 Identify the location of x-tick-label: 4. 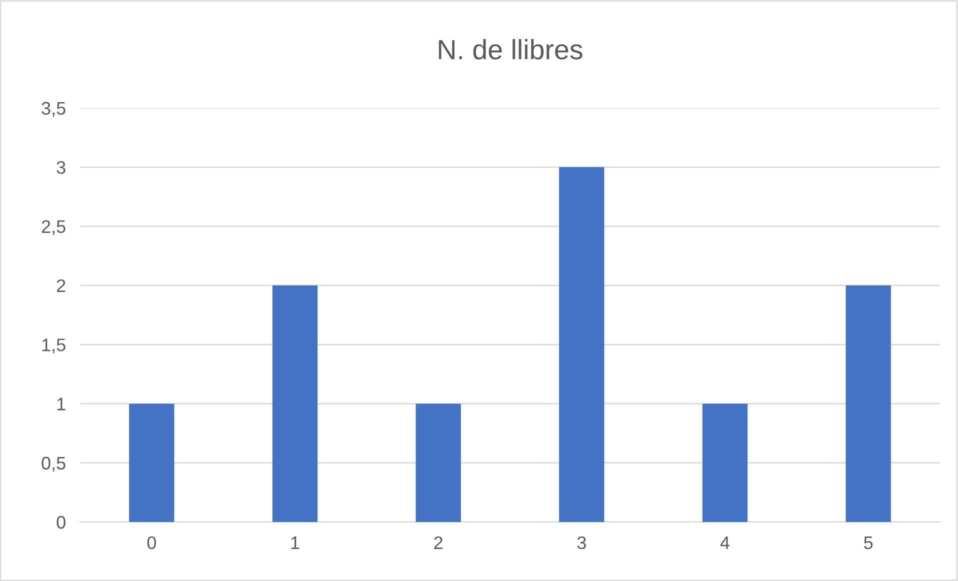
(725, 542).